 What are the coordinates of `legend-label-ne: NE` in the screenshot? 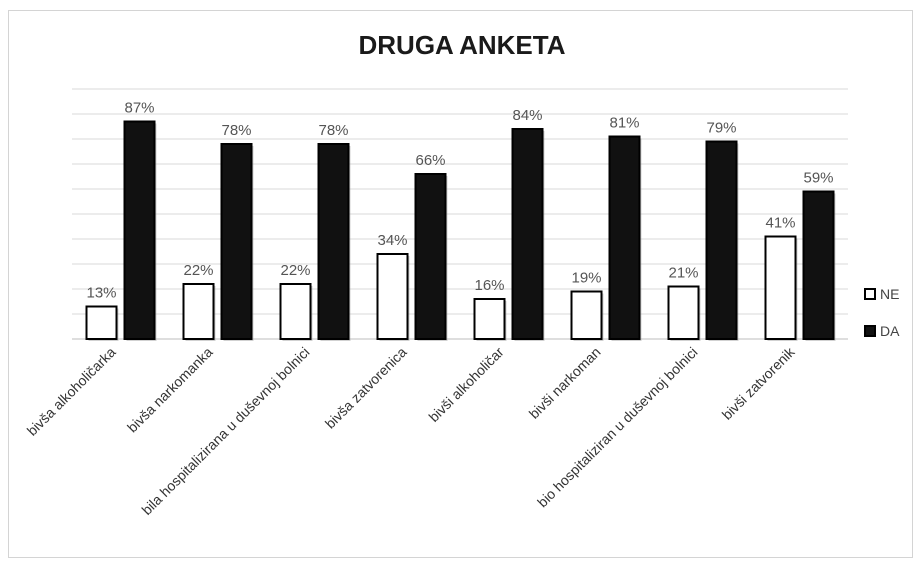 It's located at (889, 294).